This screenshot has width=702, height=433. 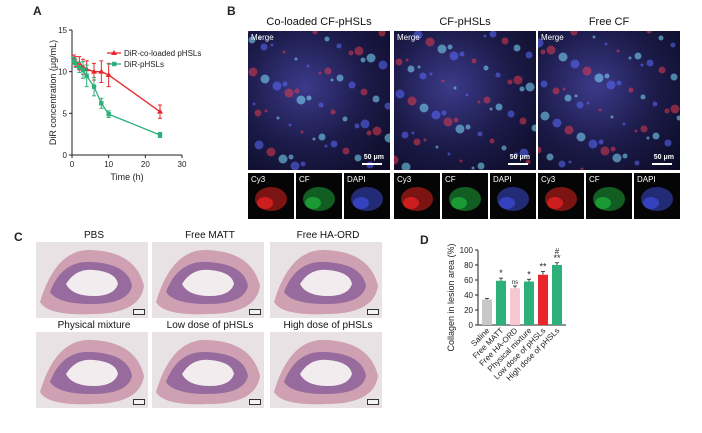 I want to click on x-tick-label: 30, so click(x=182, y=164).